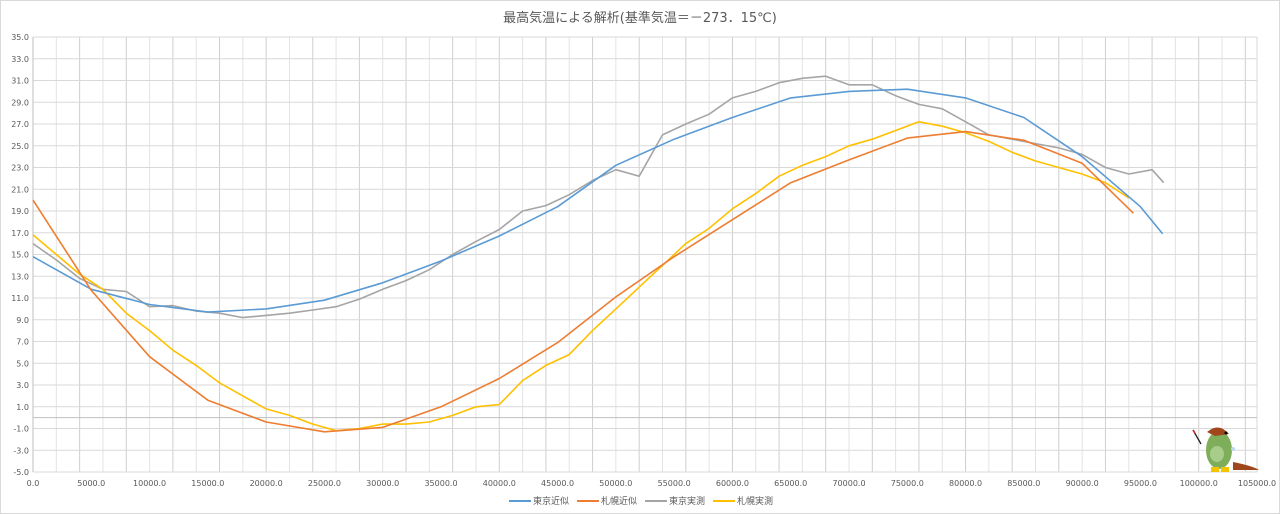 Image resolution: width=1280 pixels, height=514 pixels. I want to click on mascot-platypus-icon, so click(1225, 449).